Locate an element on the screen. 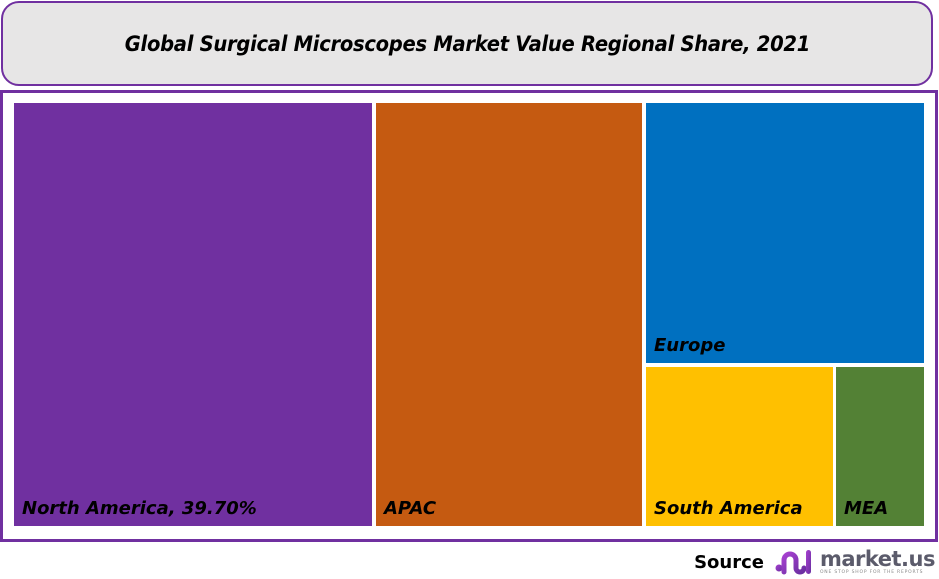 This screenshot has height=579, width=939. tile-south-america: South America is located at coordinates (739, 446).